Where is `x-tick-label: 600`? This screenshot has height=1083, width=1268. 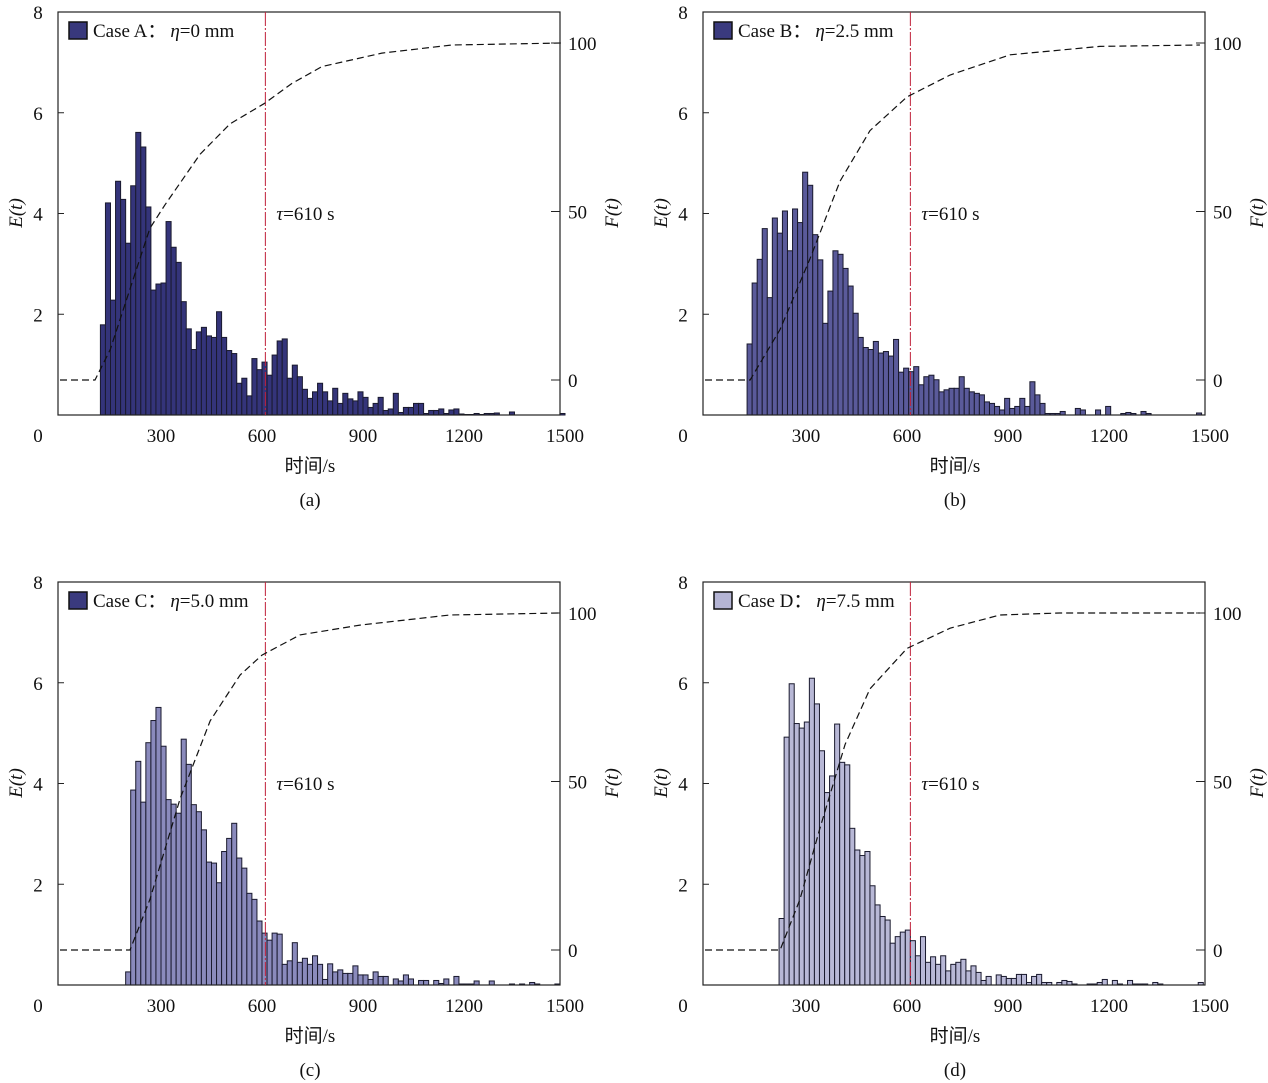
x-tick-label: 600 is located at coordinates (262, 436).